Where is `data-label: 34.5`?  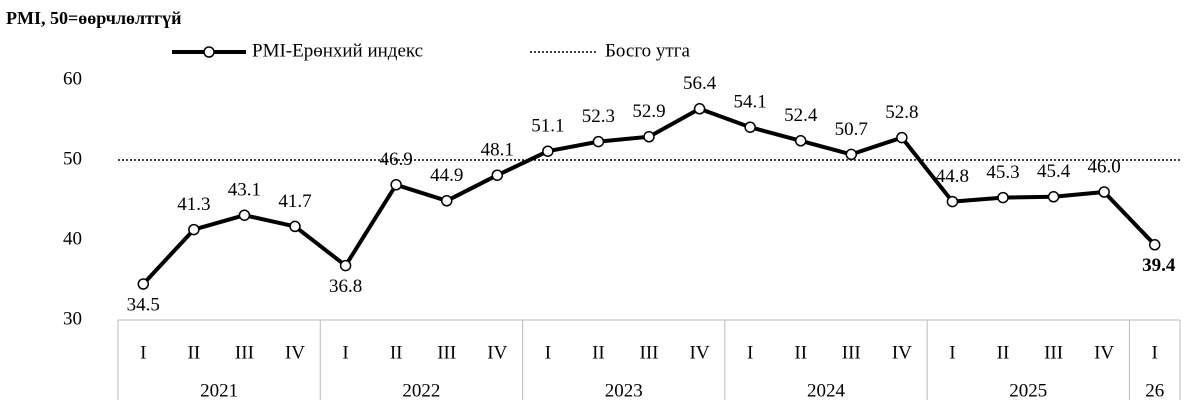 data-label: 34.5 is located at coordinates (143, 304).